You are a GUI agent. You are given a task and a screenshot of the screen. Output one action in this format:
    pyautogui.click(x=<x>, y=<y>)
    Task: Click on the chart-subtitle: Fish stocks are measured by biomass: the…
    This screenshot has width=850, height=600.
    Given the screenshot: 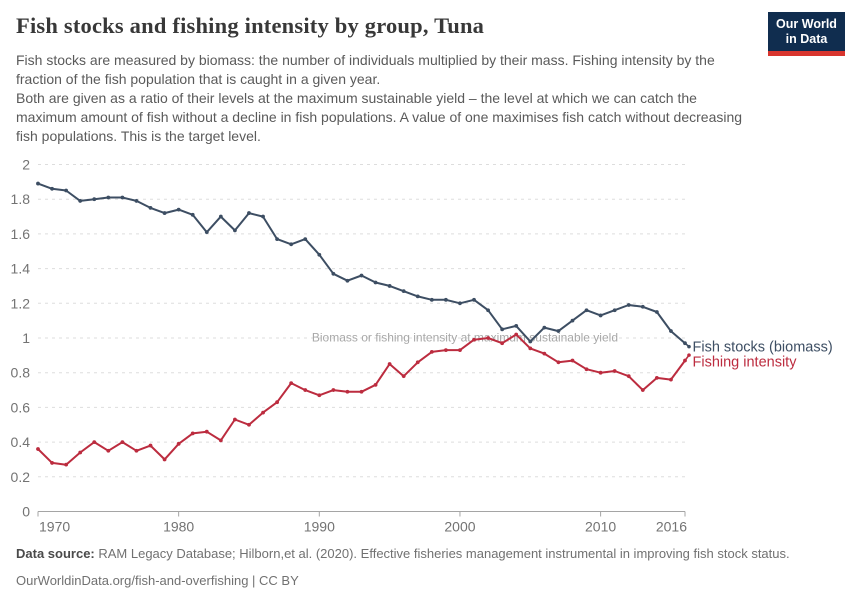 What is the action you would take?
    pyautogui.click(x=382, y=98)
    